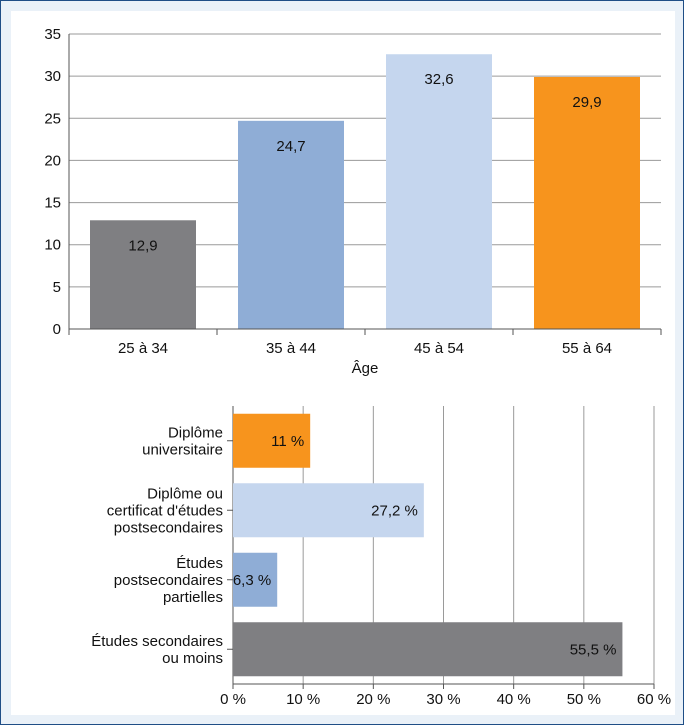 This screenshot has height=725, width=684. I want to click on x-tick-label: 10 %, so click(303, 699).